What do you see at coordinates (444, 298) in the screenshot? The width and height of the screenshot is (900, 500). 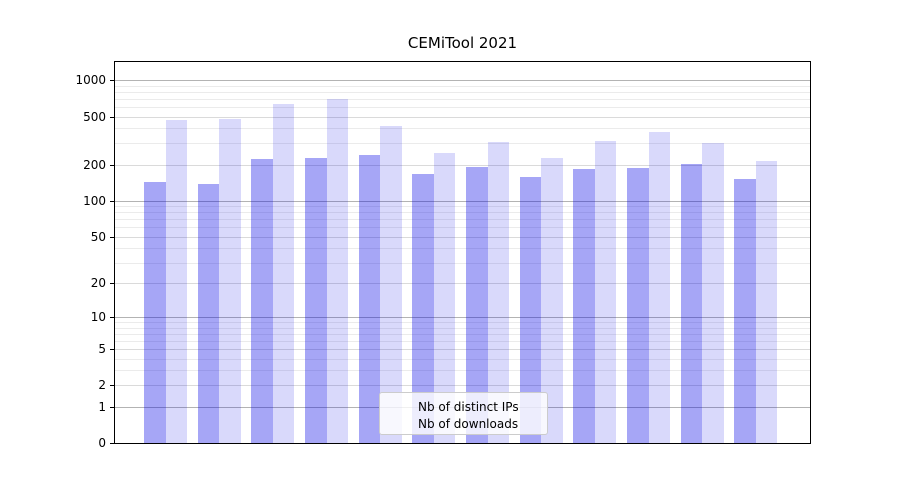 I see `bar-downloads-jun` at bounding box center [444, 298].